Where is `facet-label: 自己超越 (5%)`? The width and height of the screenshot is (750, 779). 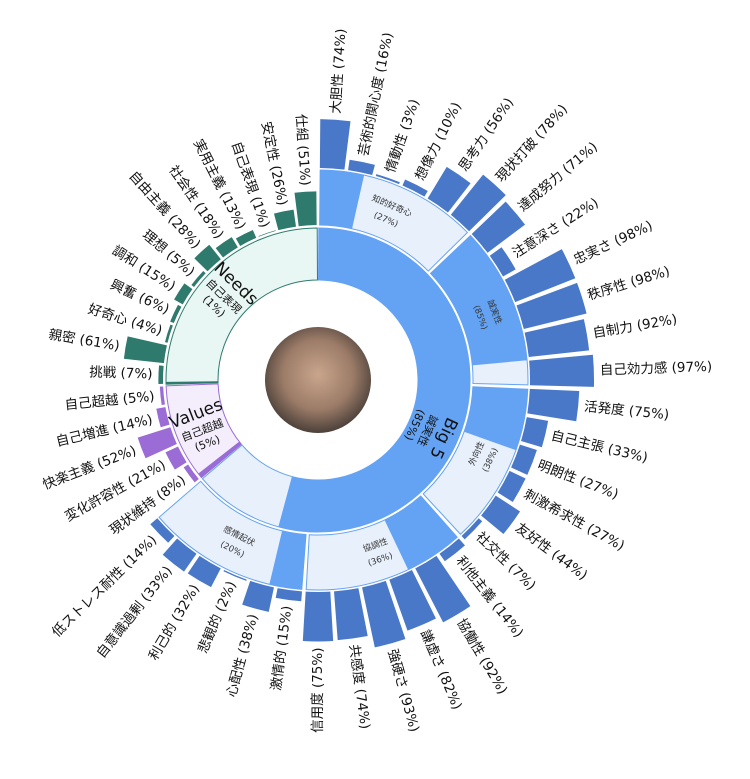 facet-label: 自己超越 (5%) is located at coordinates (109, 400).